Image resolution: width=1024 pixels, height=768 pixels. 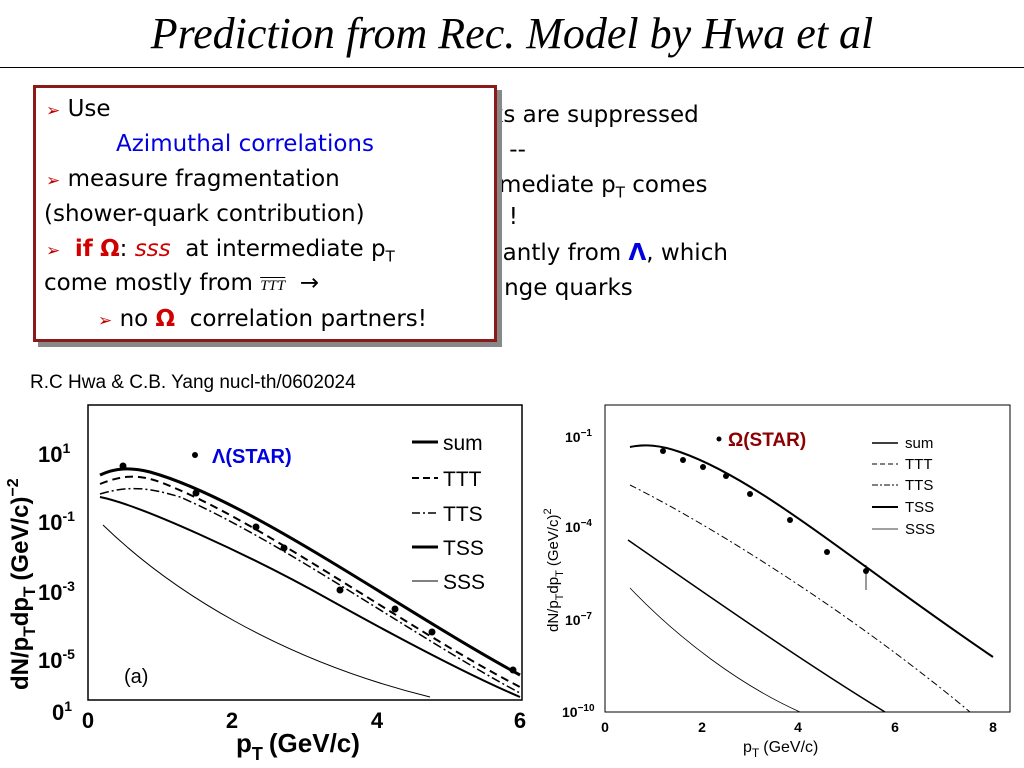 What do you see at coordinates (56, 591) in the screenshot?
I see `y-tick-label: 10⁻³` at bounding box center [56, 591].